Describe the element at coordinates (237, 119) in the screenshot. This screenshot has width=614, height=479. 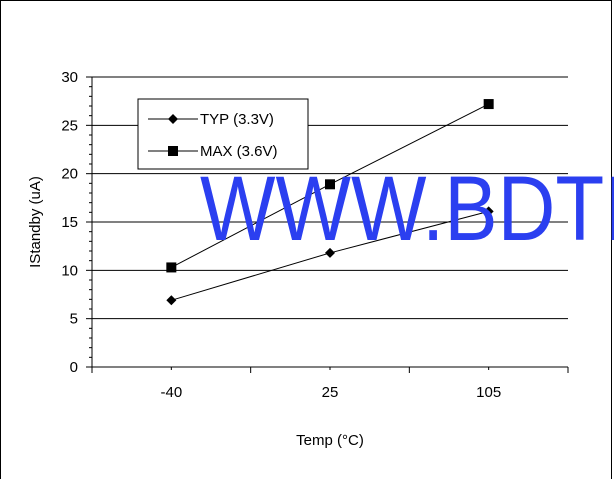
I see `legend-label-0: TYP (3.3V)` at that location.